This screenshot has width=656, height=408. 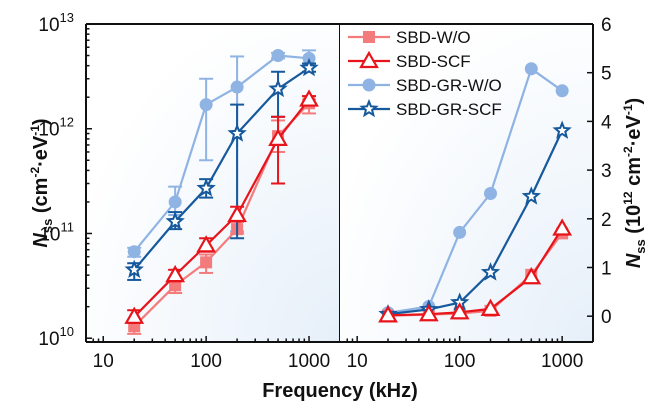 What do you see at coordinates (606, 74) in the screenshot?
I see `right-y-tick-label: 5` at bounding box center [606, 74].